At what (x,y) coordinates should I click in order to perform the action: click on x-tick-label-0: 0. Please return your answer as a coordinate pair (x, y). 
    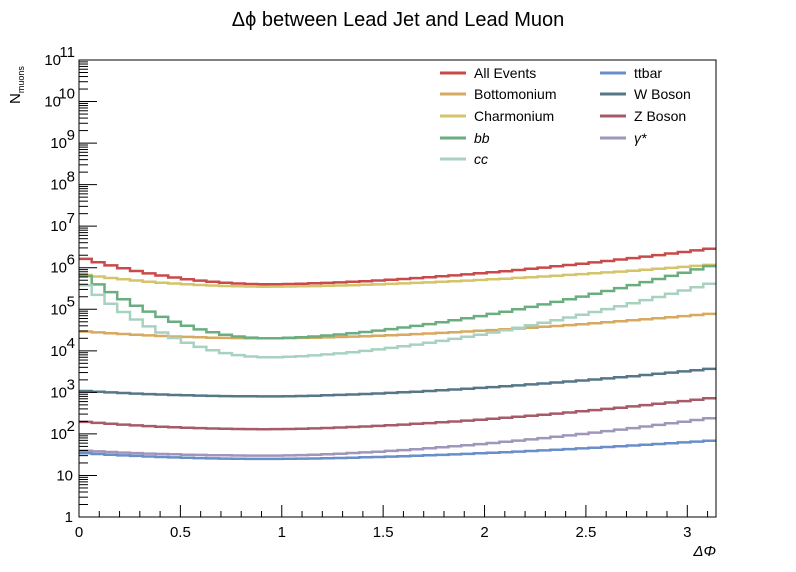
    Looking at the image, I should click on (79, 532).